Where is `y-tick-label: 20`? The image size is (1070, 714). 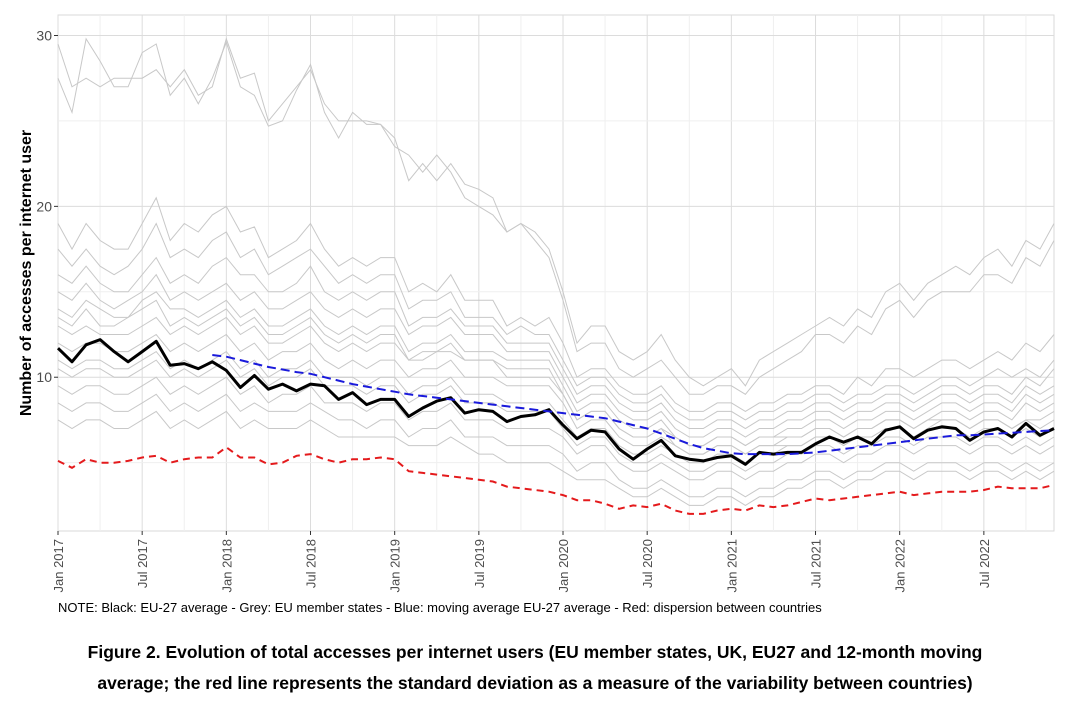
y-tick-label: 20 is located at coordinates (44, 206).